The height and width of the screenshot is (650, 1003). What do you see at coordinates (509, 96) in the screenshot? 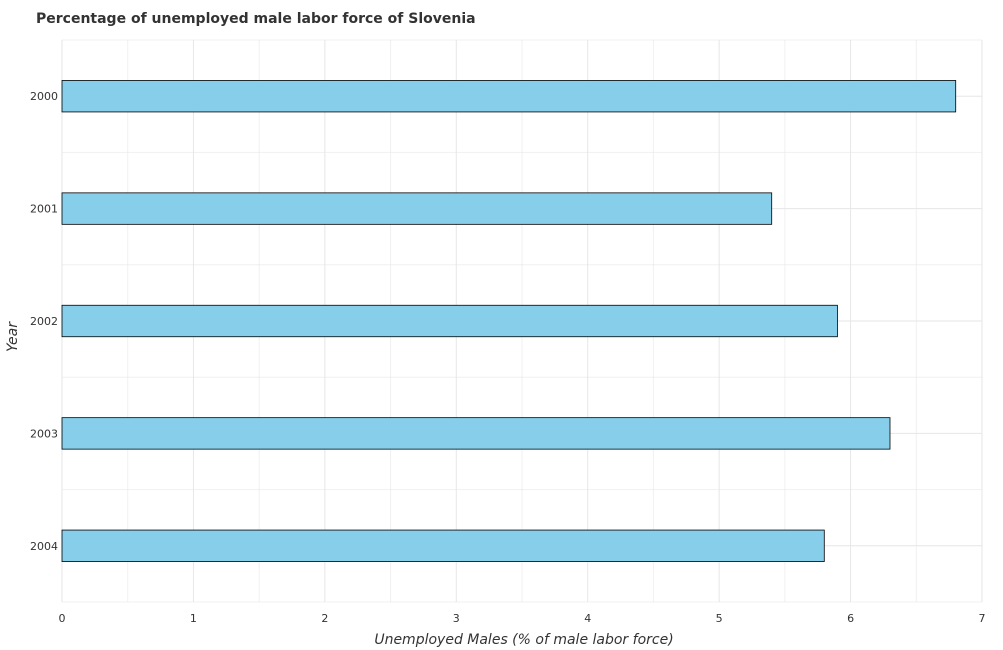
I see `bar-2000` at bounding box center [509, 96].